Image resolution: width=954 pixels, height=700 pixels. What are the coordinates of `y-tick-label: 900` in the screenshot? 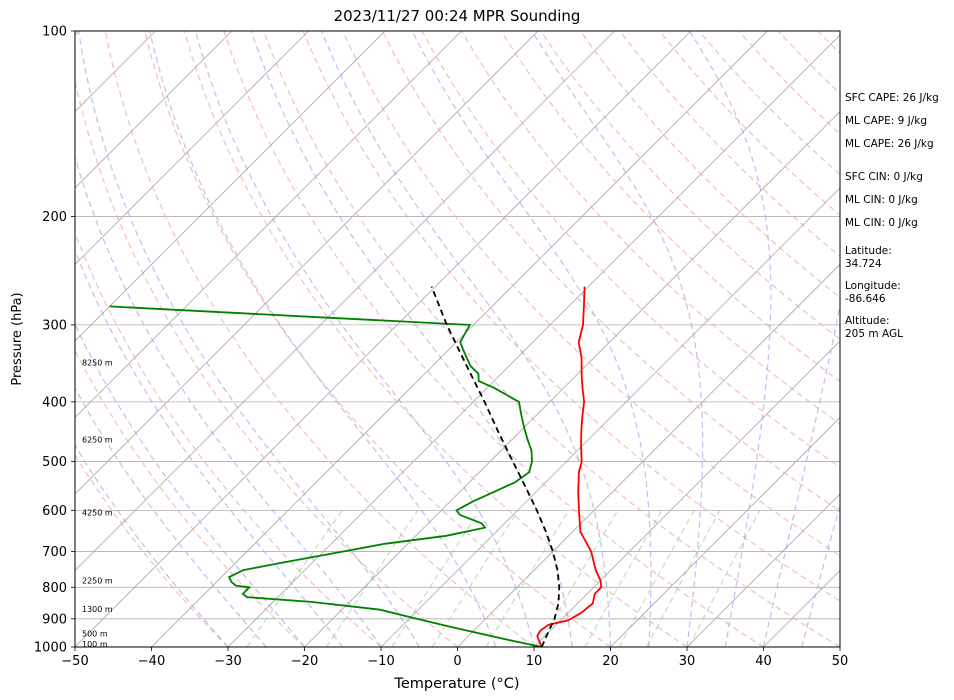 It's located at (54, 619).